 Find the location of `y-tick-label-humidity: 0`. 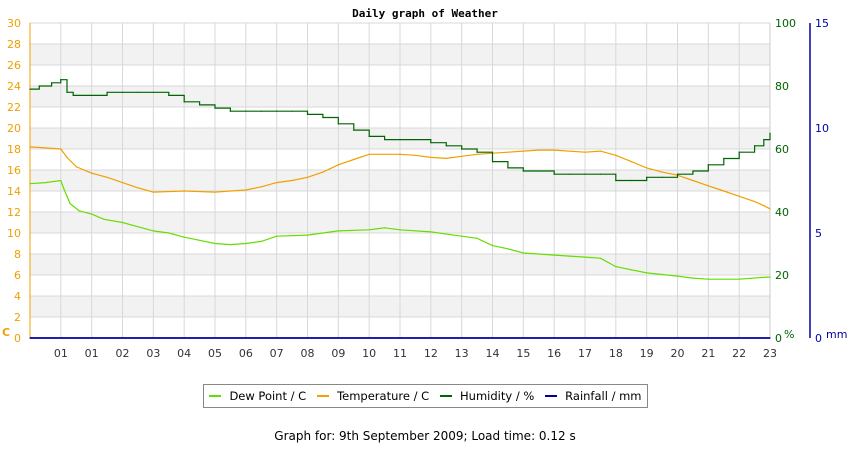

y-tick-label-humidity: 0 is located at coordinates (778, 338).